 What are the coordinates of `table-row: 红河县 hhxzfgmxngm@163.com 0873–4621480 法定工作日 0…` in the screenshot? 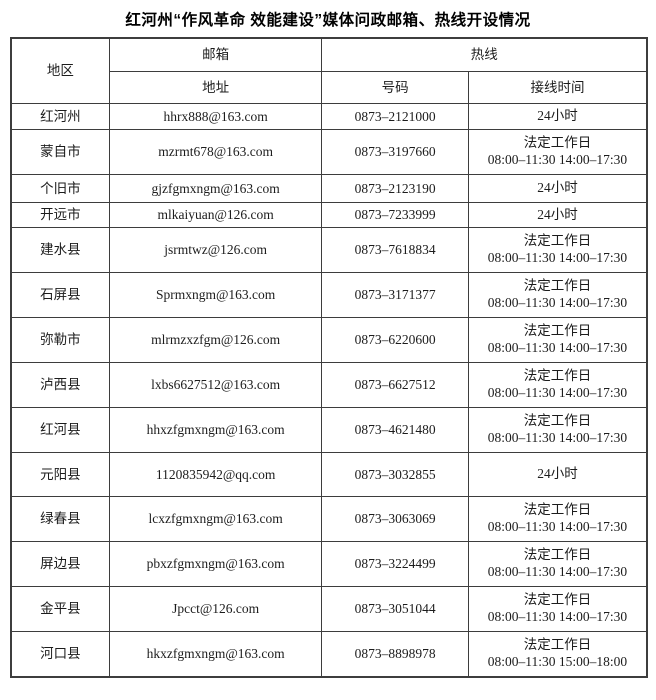 It's located at (329, 430).